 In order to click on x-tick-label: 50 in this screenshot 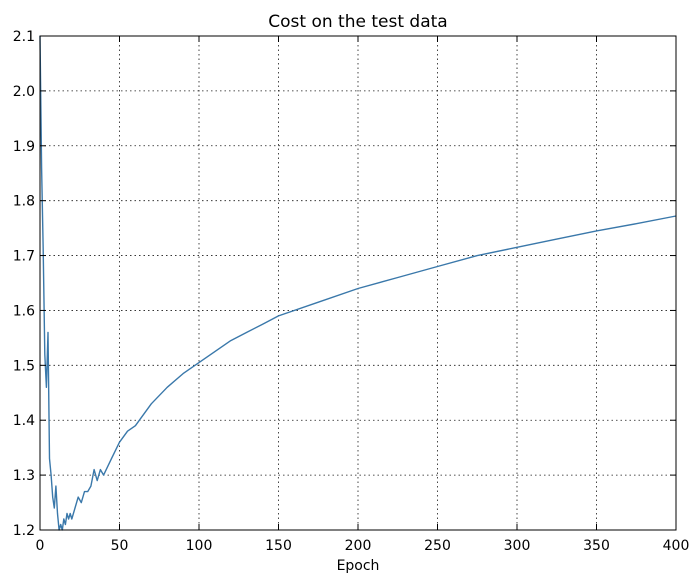, I will do `click(120, 546)`.